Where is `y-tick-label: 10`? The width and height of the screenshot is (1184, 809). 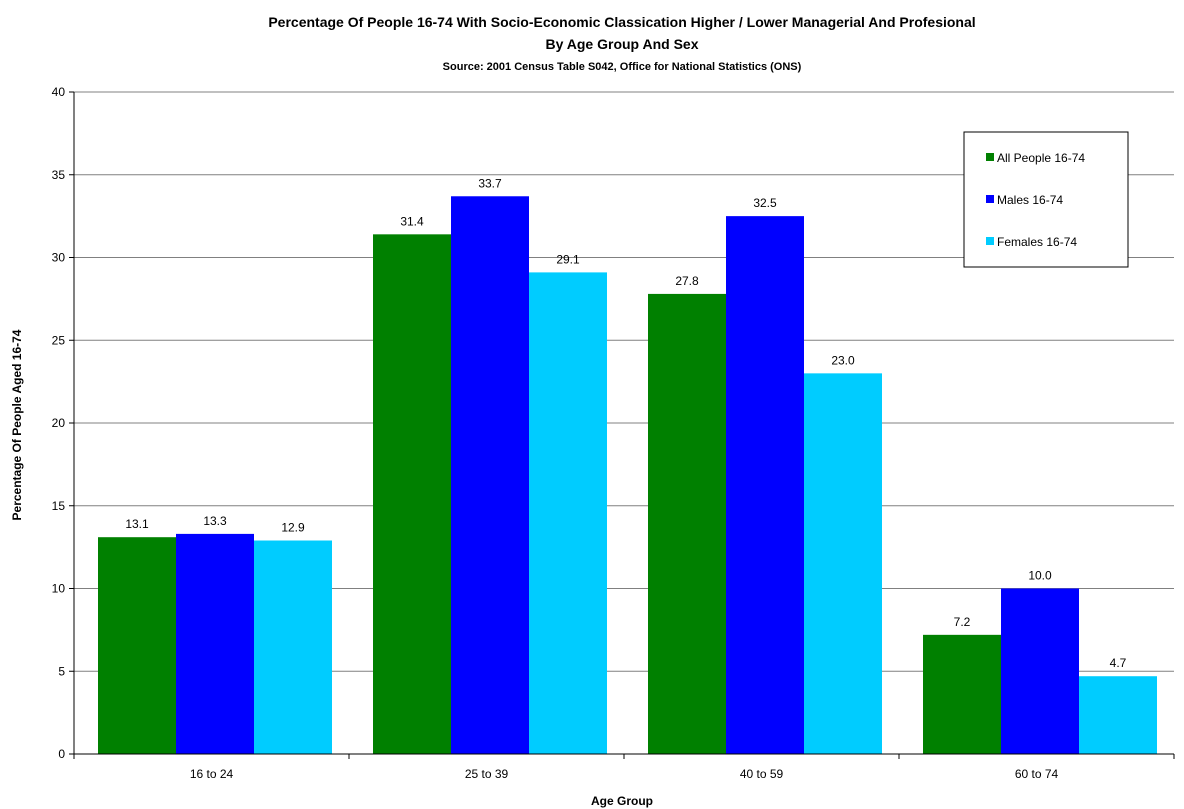
y-tick-label: 10 is located at coordinates (59, 589).